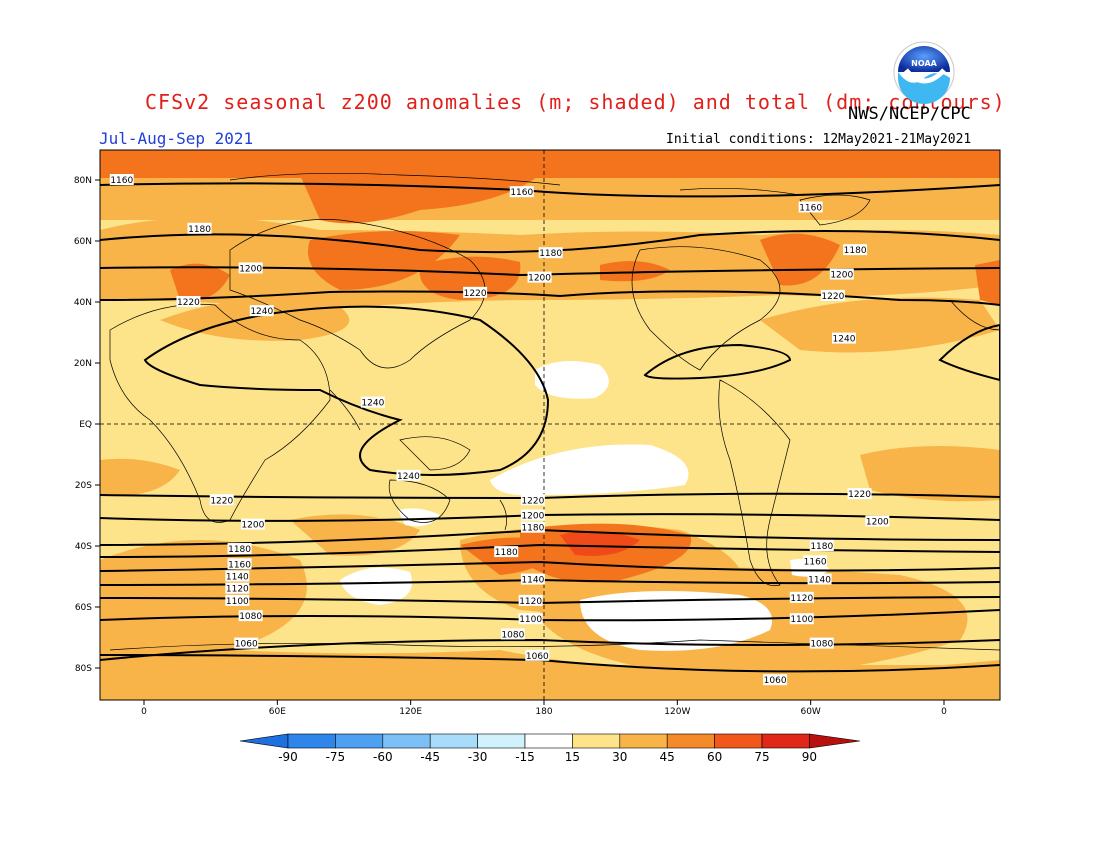 The height and width of the screenshot is (850, 1100). I want to click on contour-label: 1120, so click(530, 600).